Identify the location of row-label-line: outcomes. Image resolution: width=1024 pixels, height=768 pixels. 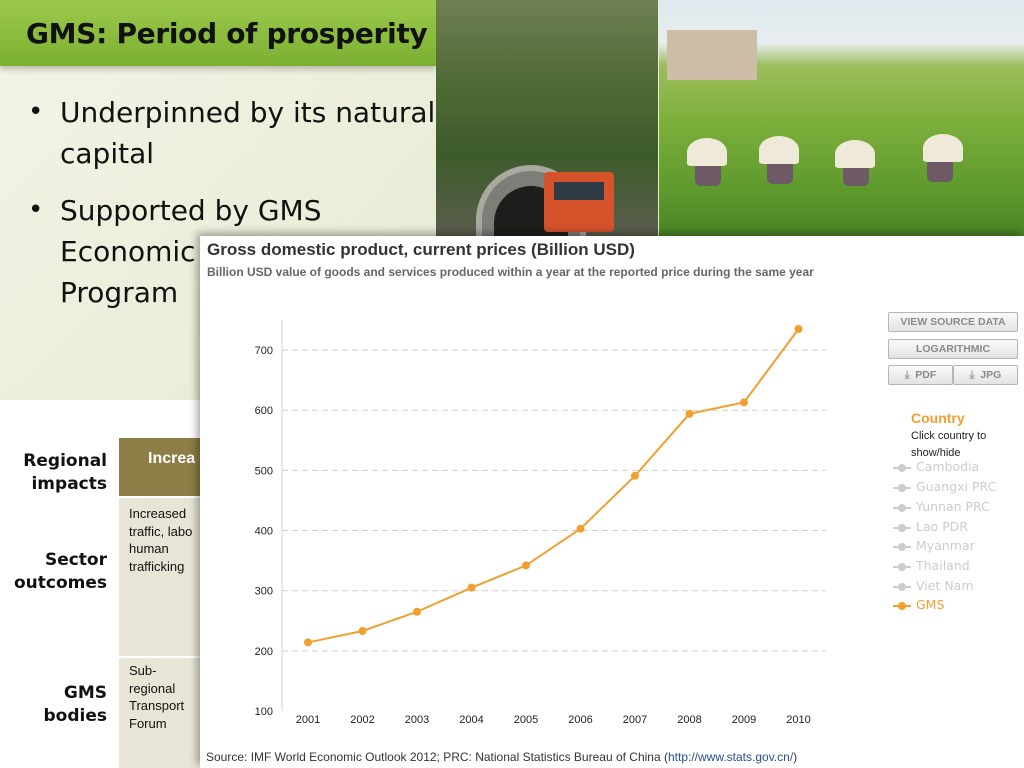
(60, 583).